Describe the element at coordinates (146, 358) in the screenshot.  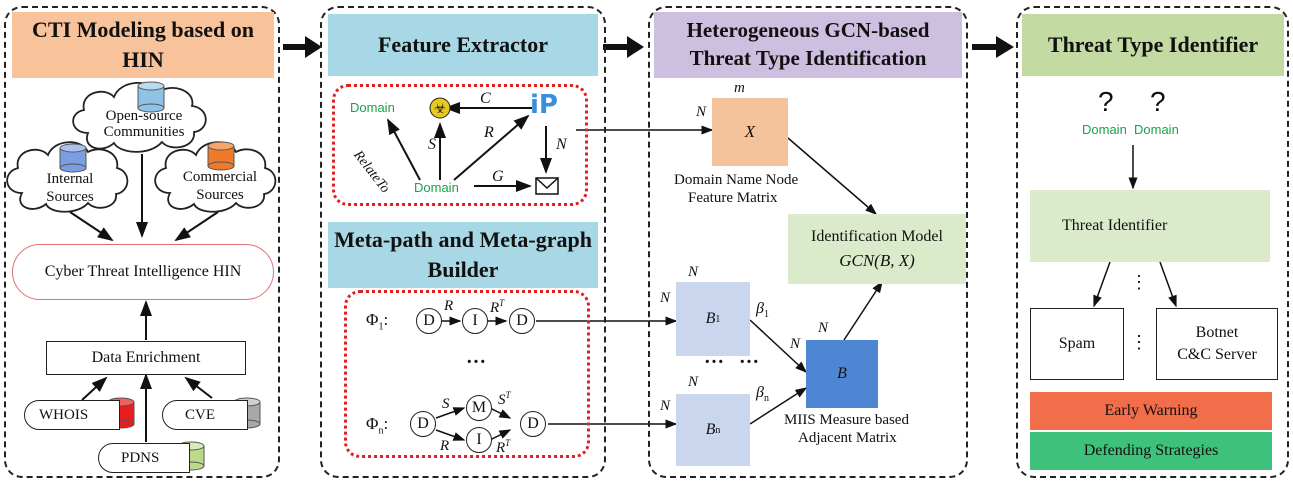
I see `data-enrichment-box: Data Enrichment` at that location.